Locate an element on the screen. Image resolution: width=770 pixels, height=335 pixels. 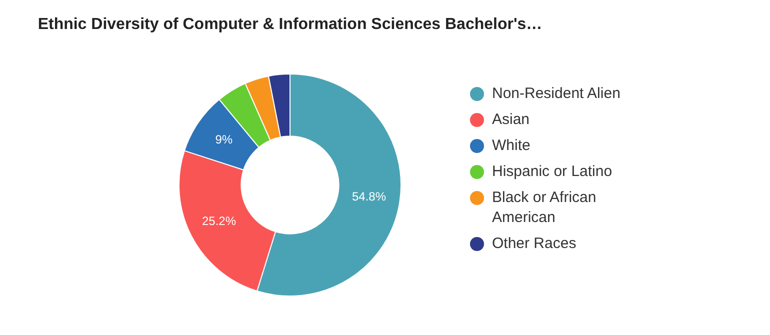
legend-label: Hispanic or Latino is located at coordinates (552, 172).